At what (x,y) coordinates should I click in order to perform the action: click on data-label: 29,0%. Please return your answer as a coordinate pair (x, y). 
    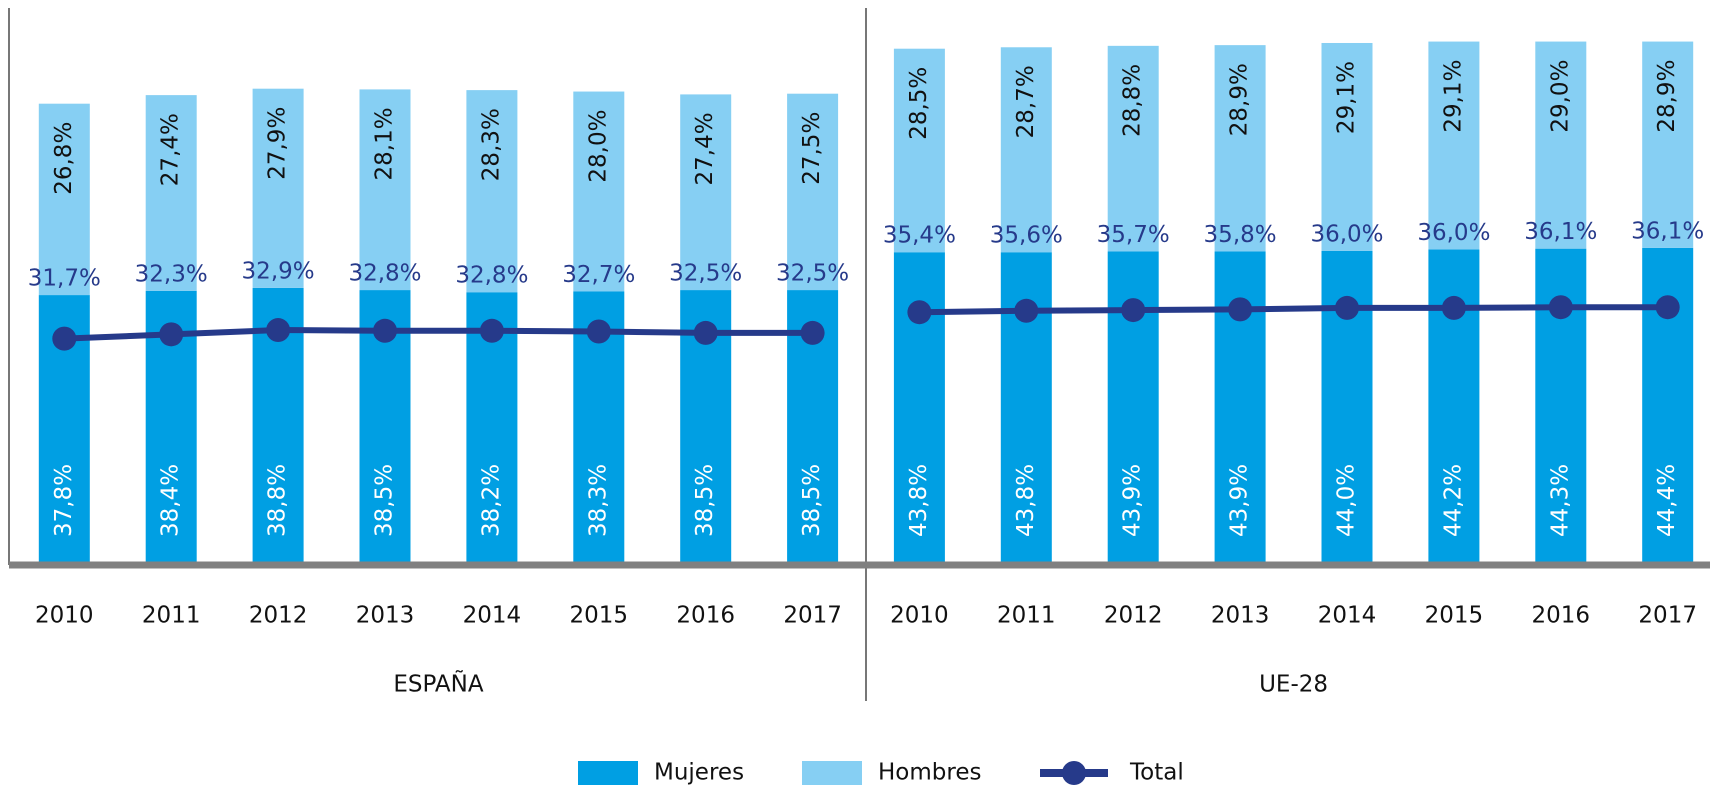
    Looking at the image, I should click on (1560, 96).